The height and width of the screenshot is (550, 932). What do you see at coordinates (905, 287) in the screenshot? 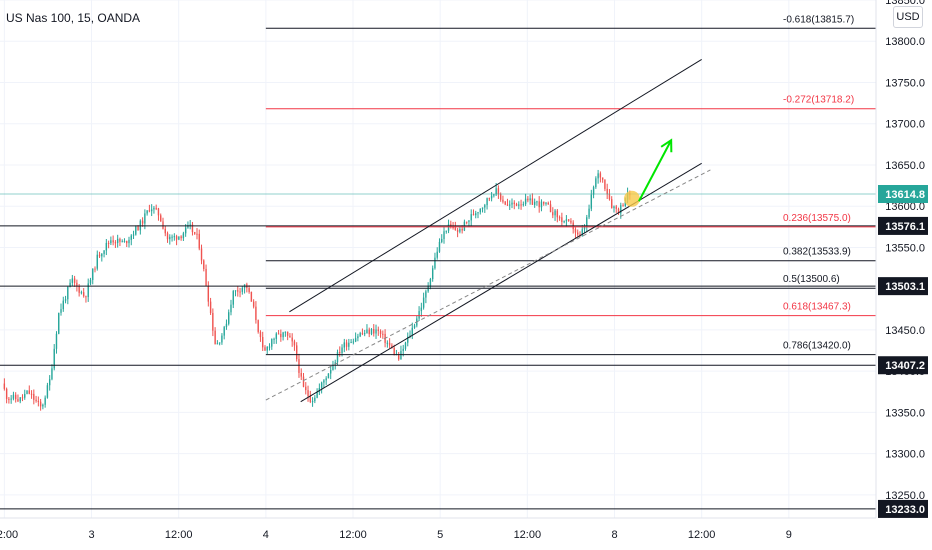
I see `price-label: 13503.1` at bounding box center [905, 287].